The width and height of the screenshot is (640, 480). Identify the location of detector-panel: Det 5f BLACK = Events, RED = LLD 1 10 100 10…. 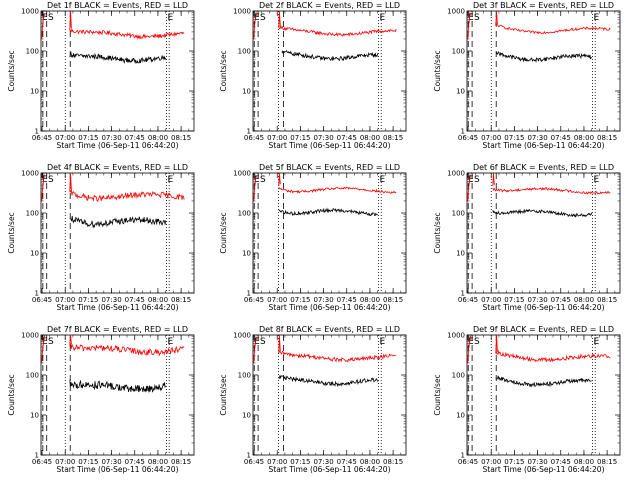
(313, 237).